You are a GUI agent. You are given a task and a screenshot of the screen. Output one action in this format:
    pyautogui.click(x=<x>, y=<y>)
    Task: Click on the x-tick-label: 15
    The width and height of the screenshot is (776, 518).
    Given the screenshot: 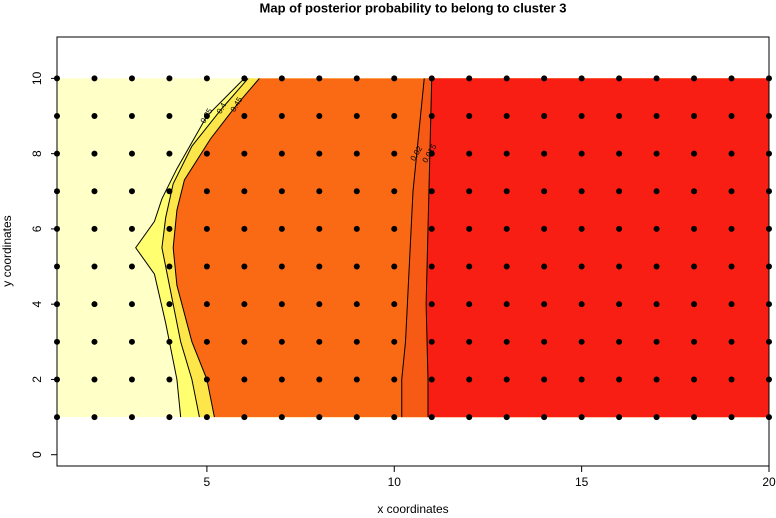 What is the action you would take?
    pyautogui.click(x=582, y=482)
    